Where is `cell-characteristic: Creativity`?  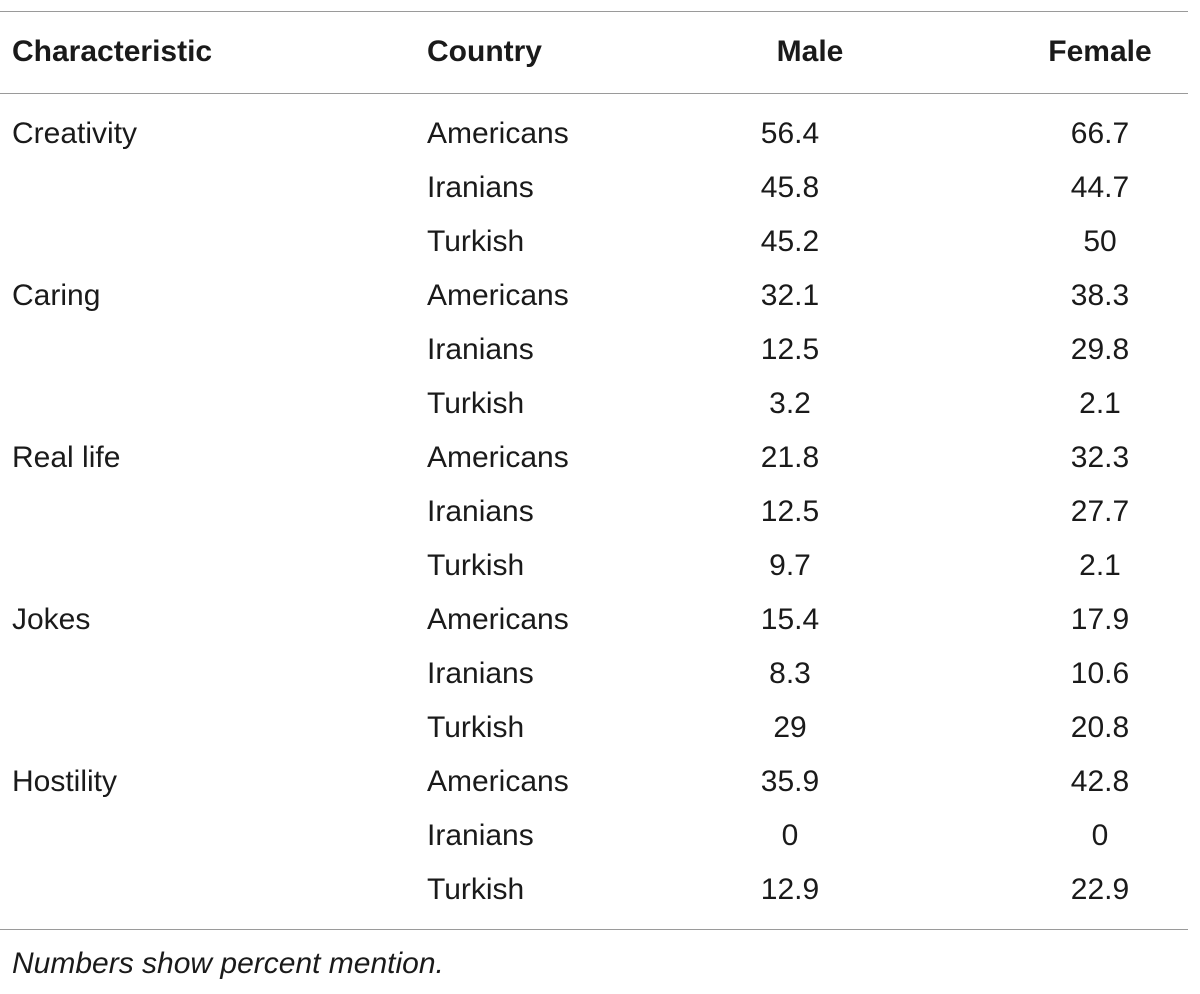
cell-characteristic: Creativity is located at coordinates (75, 133).